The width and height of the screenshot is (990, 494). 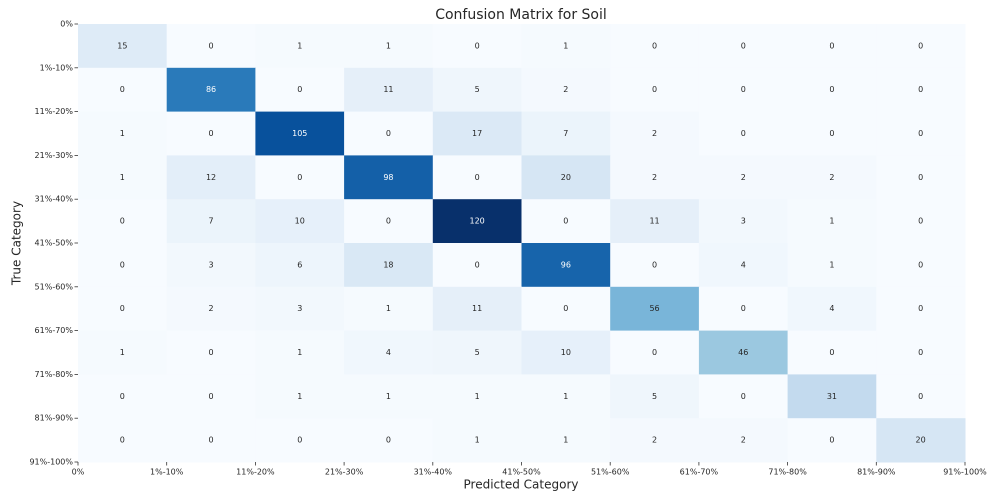 I want to click on y-tick-label: 11%-20%, so click(x=54, y=111).